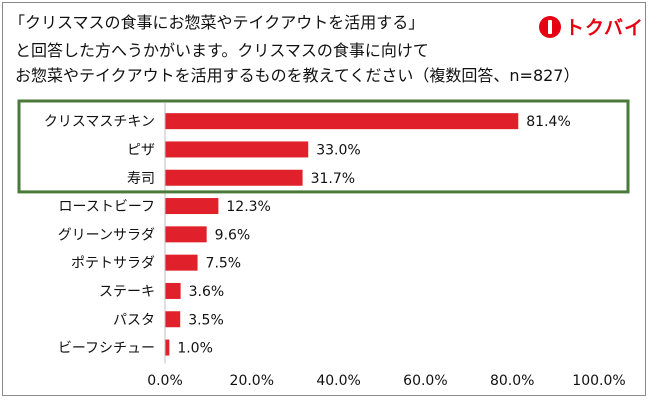 The height and width of the screenshot is (400, 650). What do you see at coordinates (134, 320) in the screenshot?
I see `category-label-7: パスタ` at bounding box center [134, 320].